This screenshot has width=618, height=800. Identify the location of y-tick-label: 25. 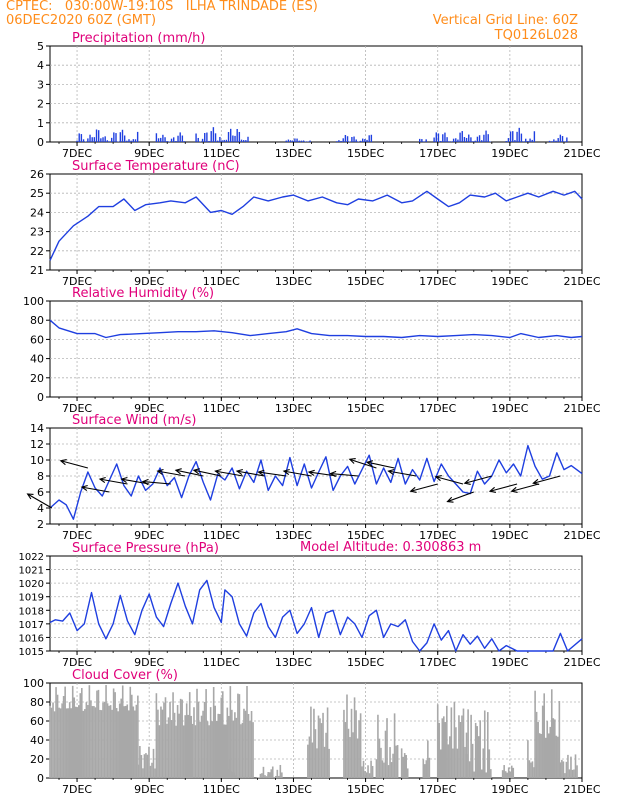
(37, 193).